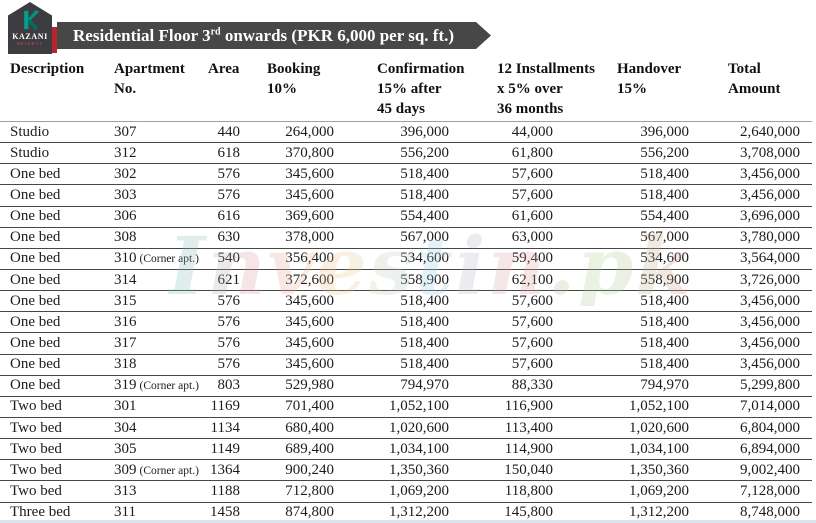 The width and height of the screenshot is (816, 523). Describe the element at coordinates (161, 174) in the screenshot. I see `cell-apt: 302` at that location.